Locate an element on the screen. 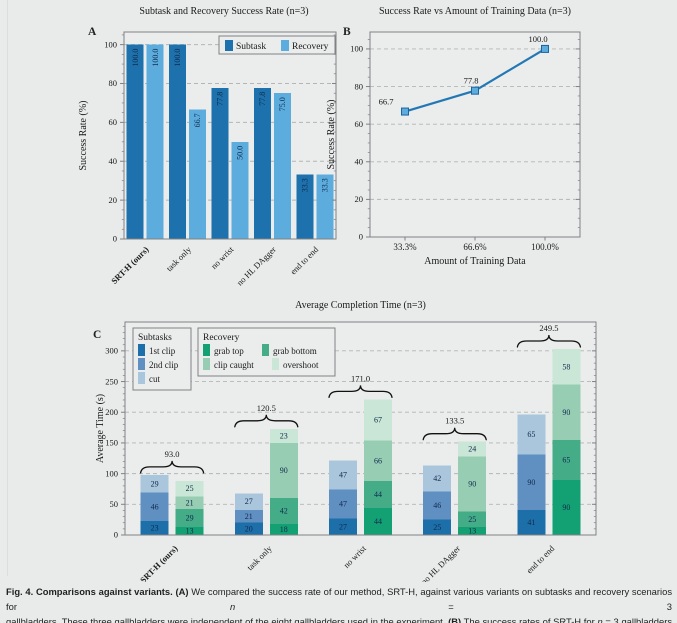 The height and width of the screenshot is (623, 677). segment-value-label: 13 is located at coordinates (472, 531).